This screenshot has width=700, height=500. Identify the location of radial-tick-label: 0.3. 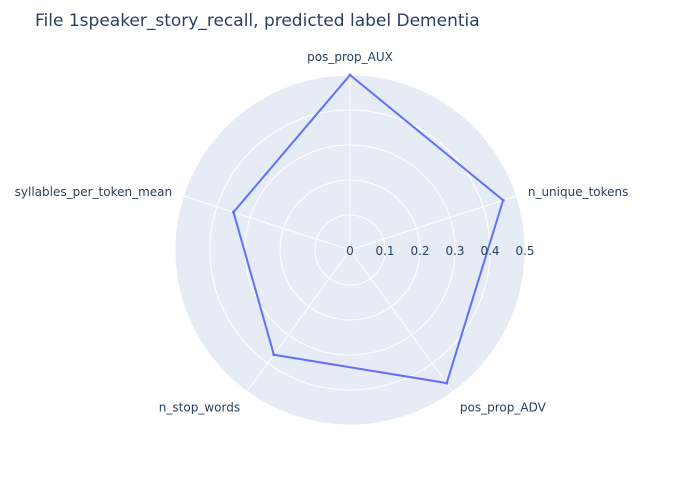
(454, 251).